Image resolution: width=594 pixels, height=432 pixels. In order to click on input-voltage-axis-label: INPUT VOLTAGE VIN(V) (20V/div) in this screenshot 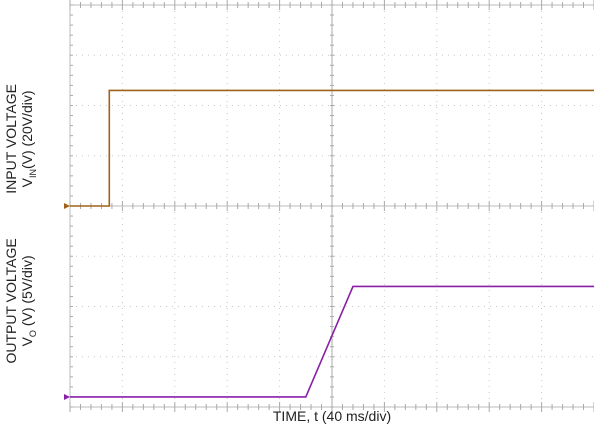, I will do `click(22, 139)`.